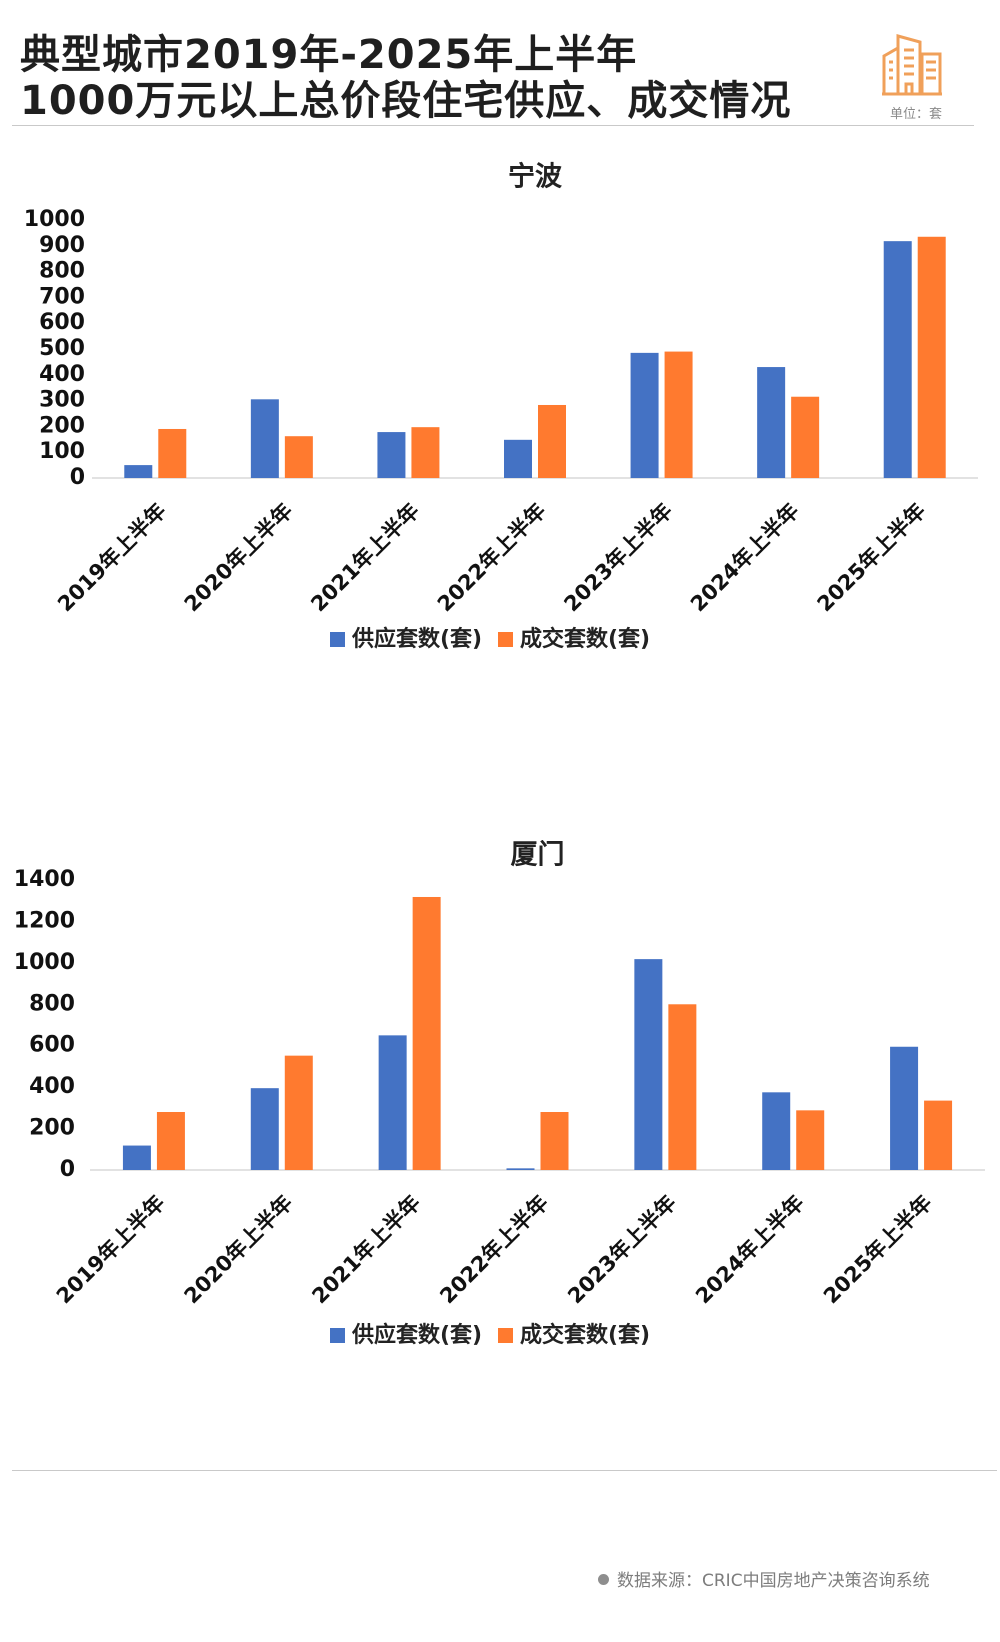 This screenshot has width=1000, height=1642. What do you see at coordinates (538, 855) in the screenshot?
I see `chart-title: 厦门` at bounding box center [538, 855].